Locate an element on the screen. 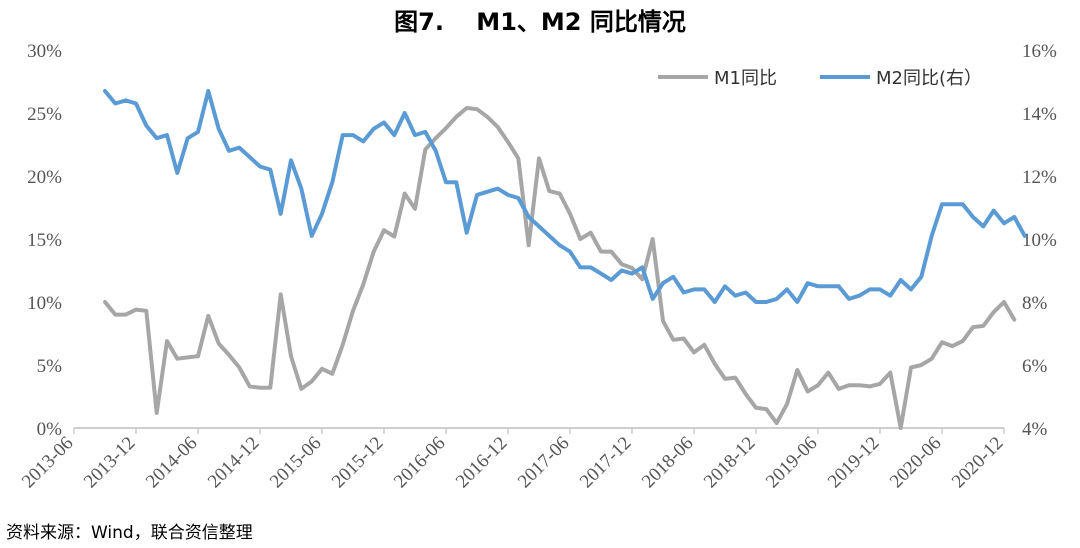 The width and height of the screenshot is (1080, 548). x-tick-label: 2018-06 is located at coordinates (668, 463).